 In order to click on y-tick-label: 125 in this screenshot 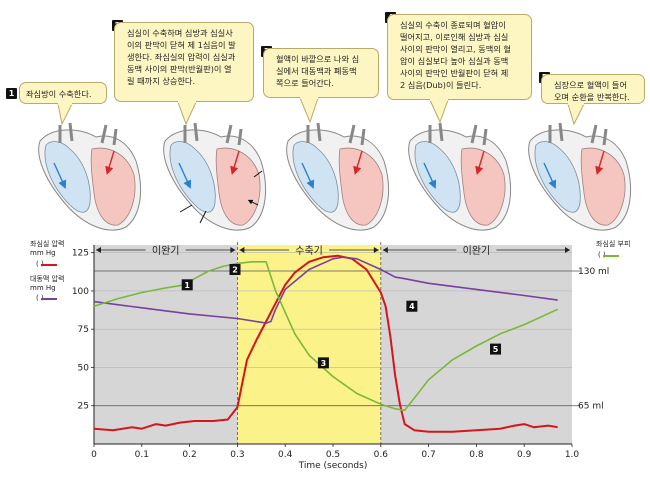, I will do `click(80, 254)`.